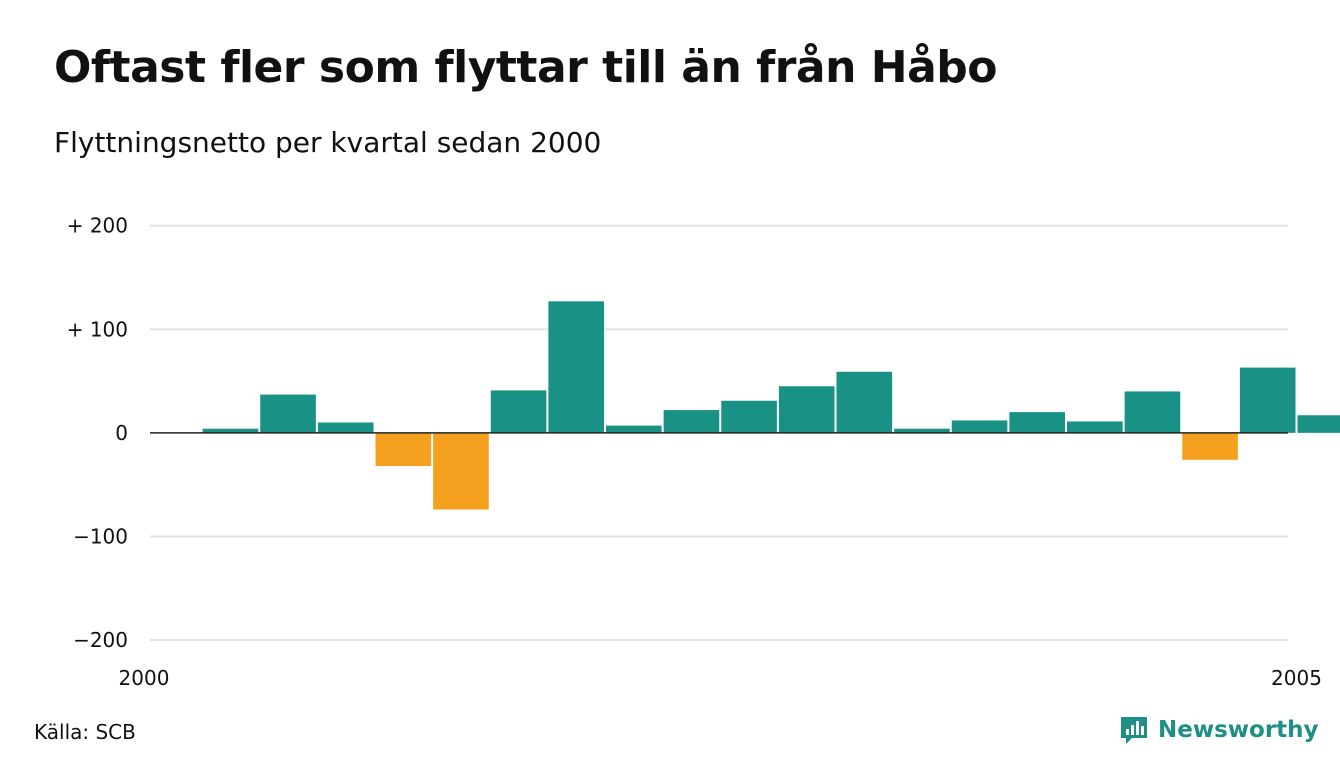 The width and height of the screenshot is (1340, 780). Describe the element at coordinates (720, 678) in the screenshot. I see `x-axis: 20002005201020152020` at that location.